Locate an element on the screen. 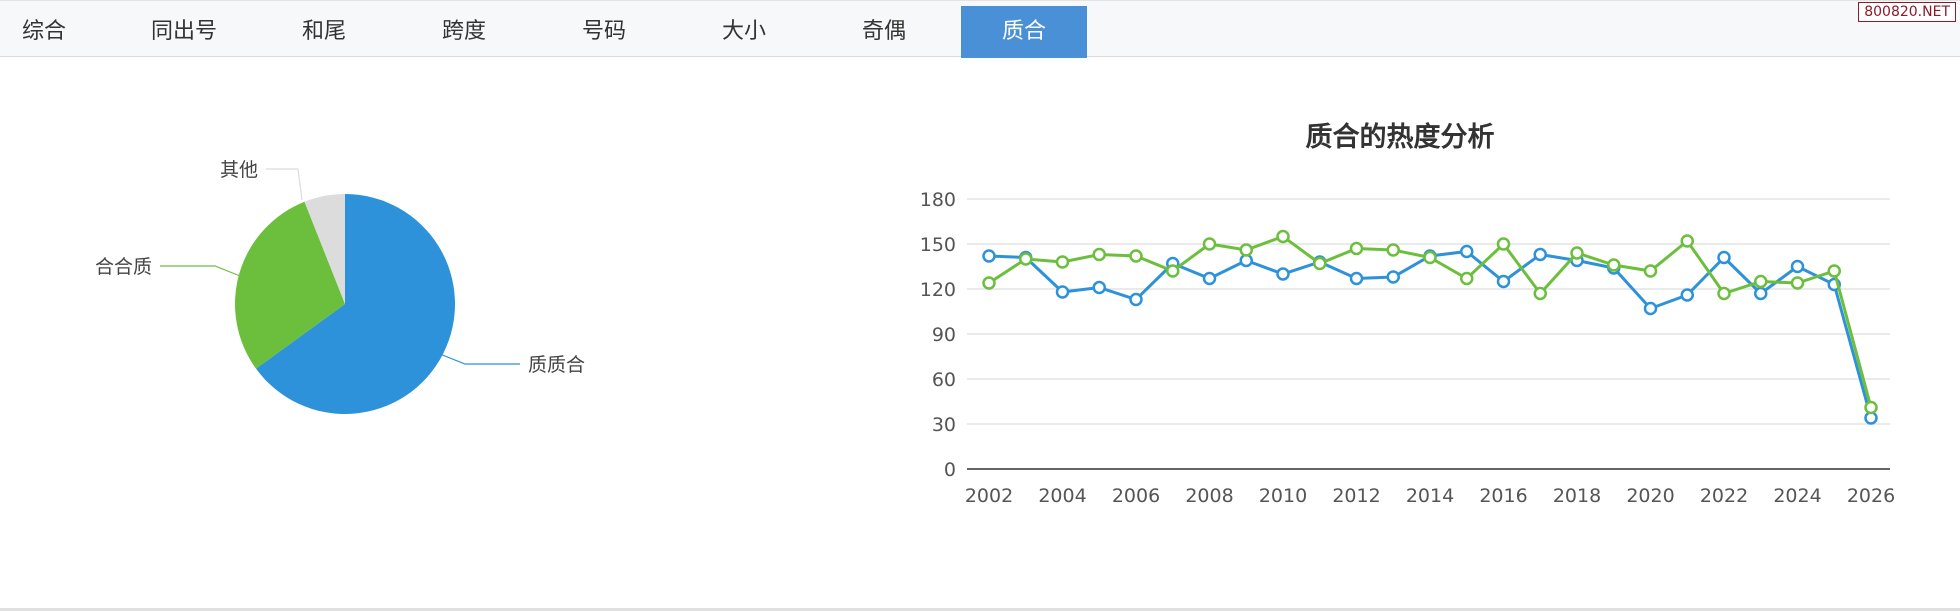 The width and height of the screenshot is (1960, 611). tab-0: 综合 is located at coordinates (43, 31).